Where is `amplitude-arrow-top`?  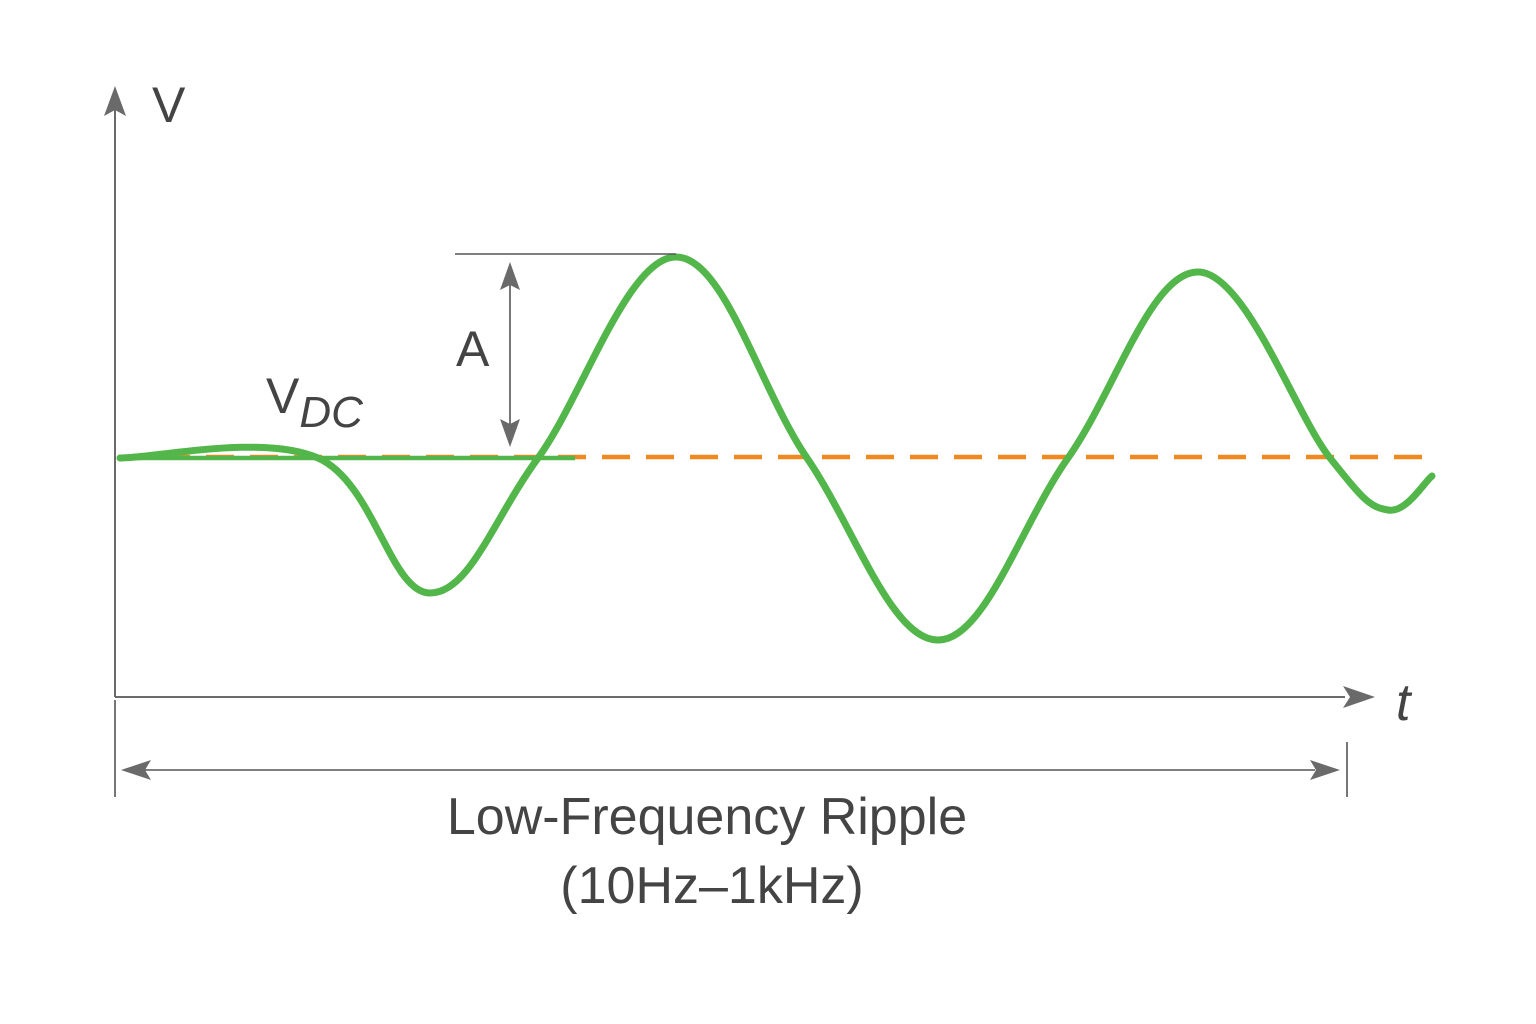
amplitude-arrow-top is located at coordinates (510, 276).